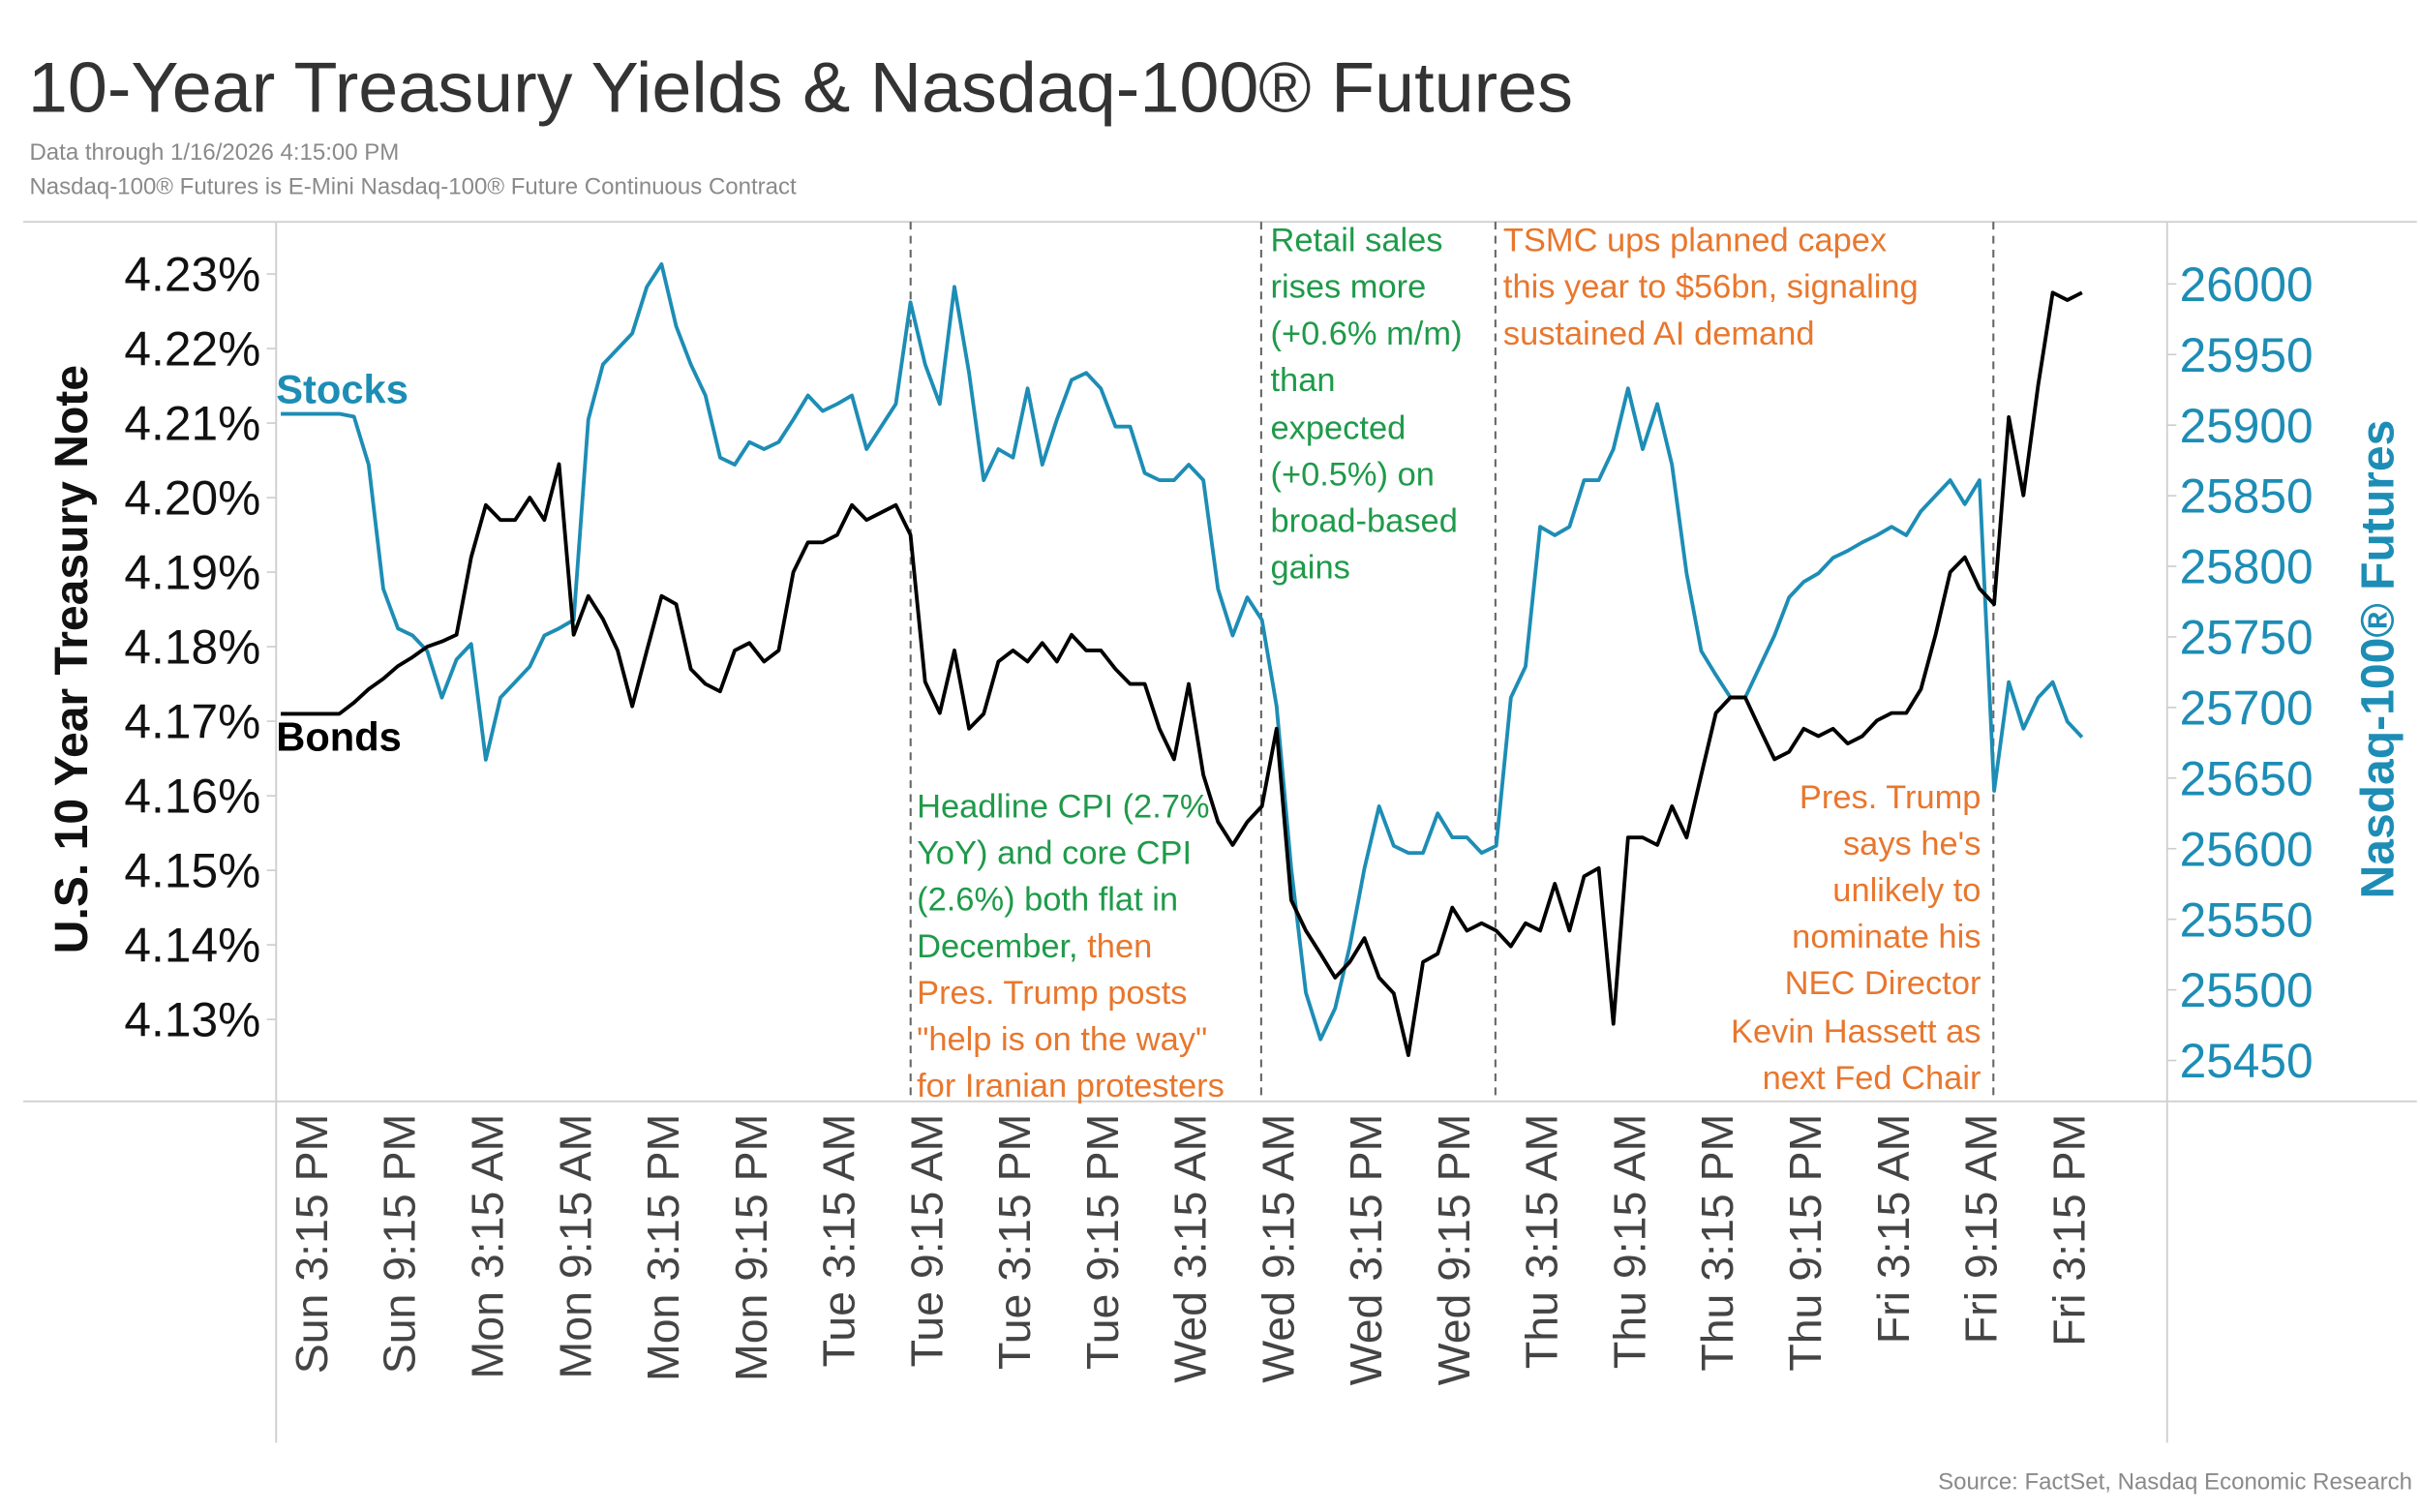  Describe the element at coordinates (192, 498) in the screenshot. I see `y-tick-label: 4.20%` at that location.